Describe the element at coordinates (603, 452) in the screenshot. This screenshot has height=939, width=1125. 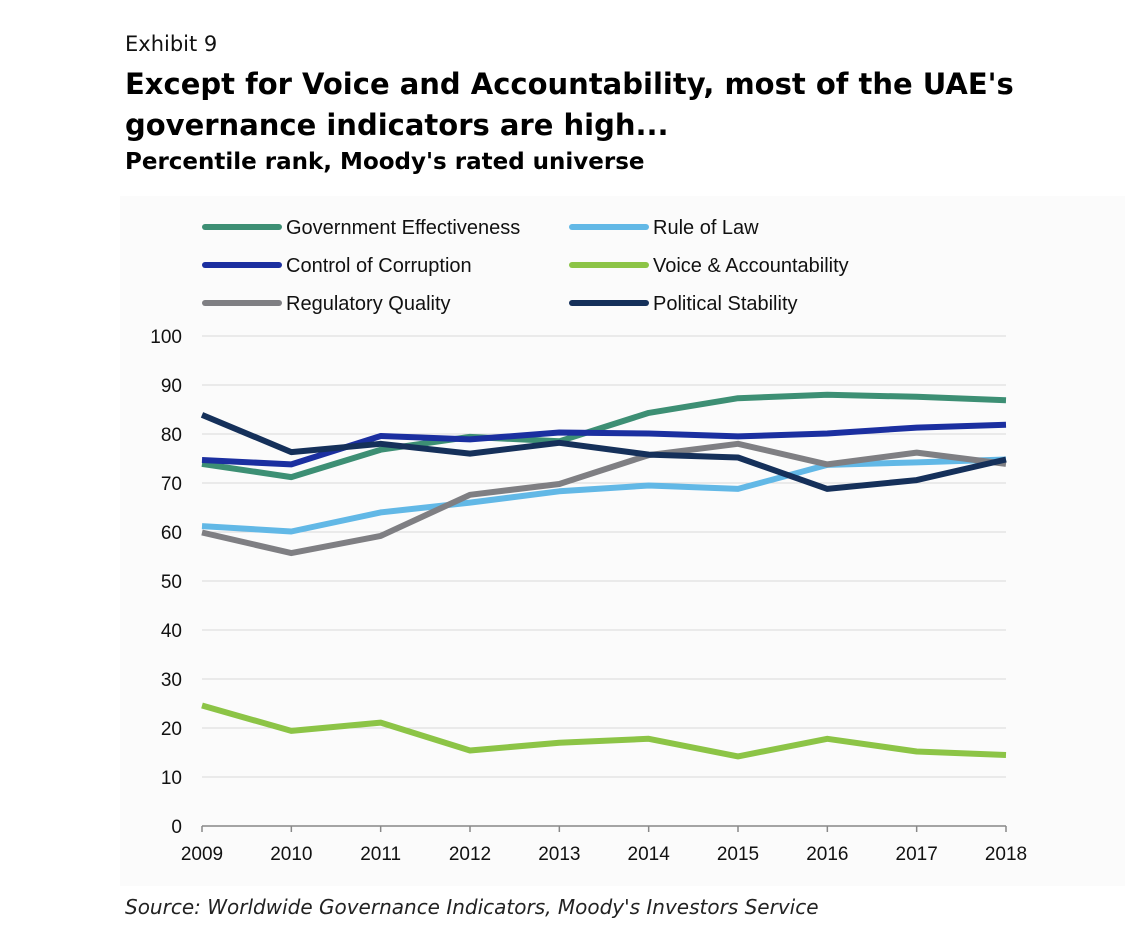
I see `series-line-political-stability` at that location.